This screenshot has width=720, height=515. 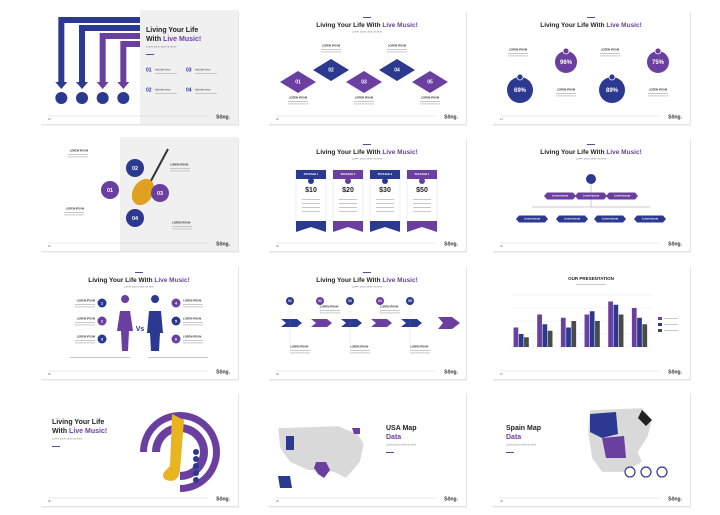 I want to click on slide-title: Living Your Life, so click(x=78, y=422).